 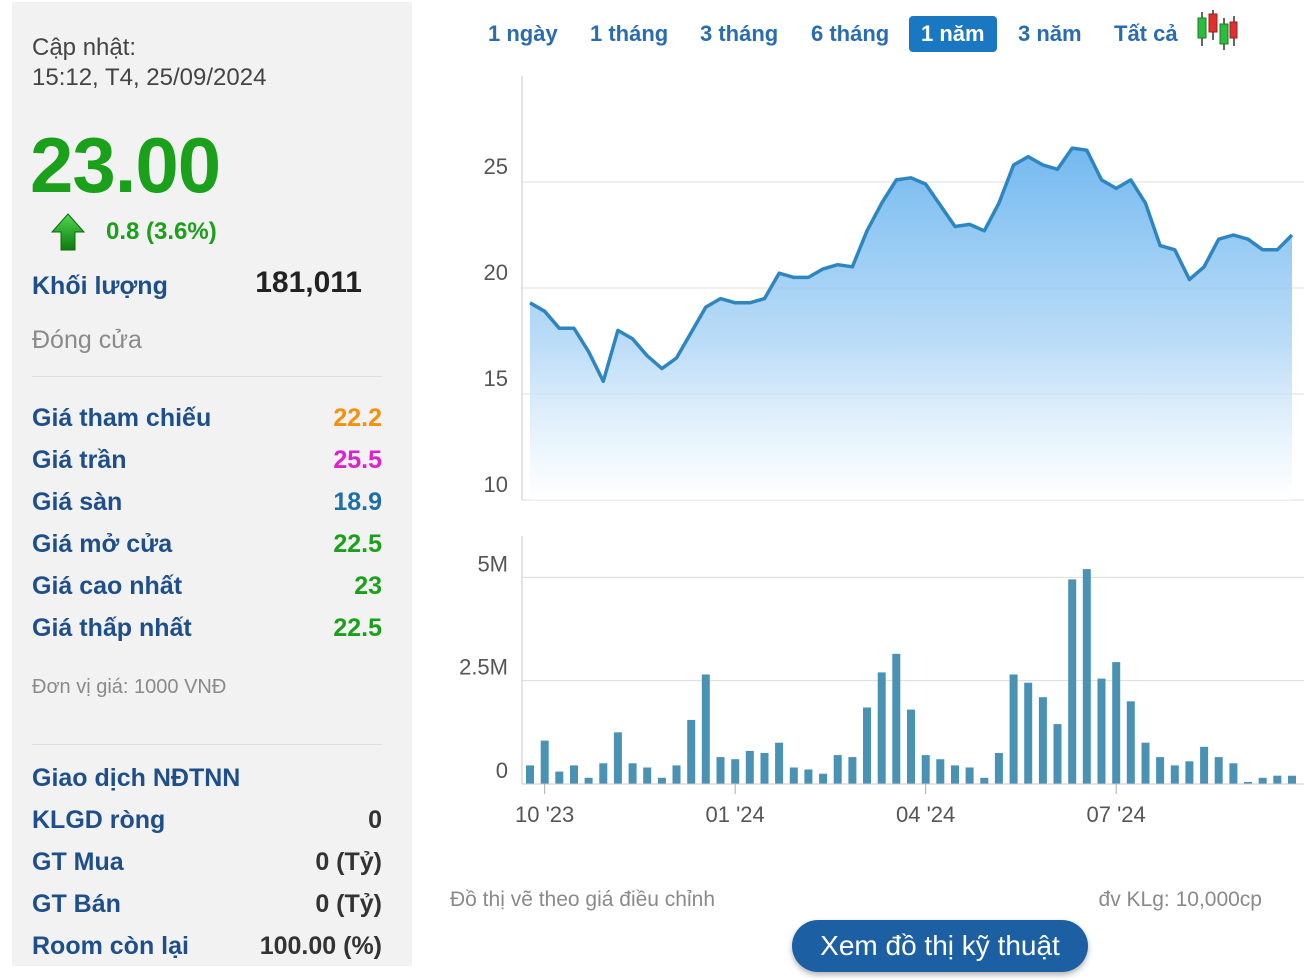 What do you see at coordinates (125, 165) in the screenshot?
I see `current-price: 23.00` at bounding box center [125, 165].